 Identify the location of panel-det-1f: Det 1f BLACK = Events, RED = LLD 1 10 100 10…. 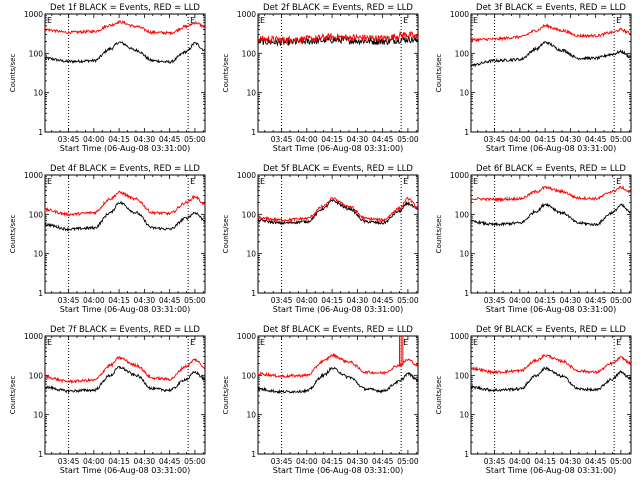
(107, 78).